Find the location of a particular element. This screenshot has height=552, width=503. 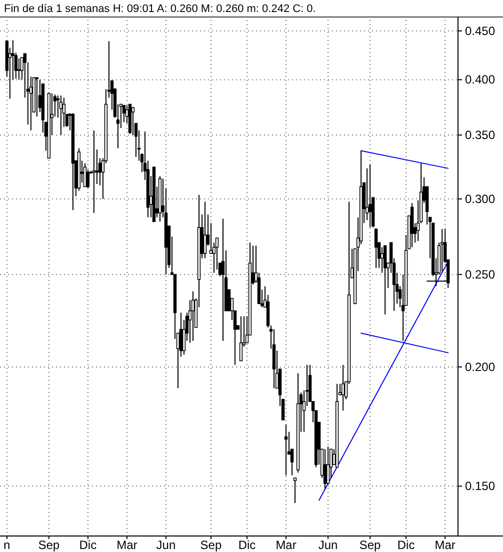

y-tick-label: 0.300 is located at coordinates (480, 199).